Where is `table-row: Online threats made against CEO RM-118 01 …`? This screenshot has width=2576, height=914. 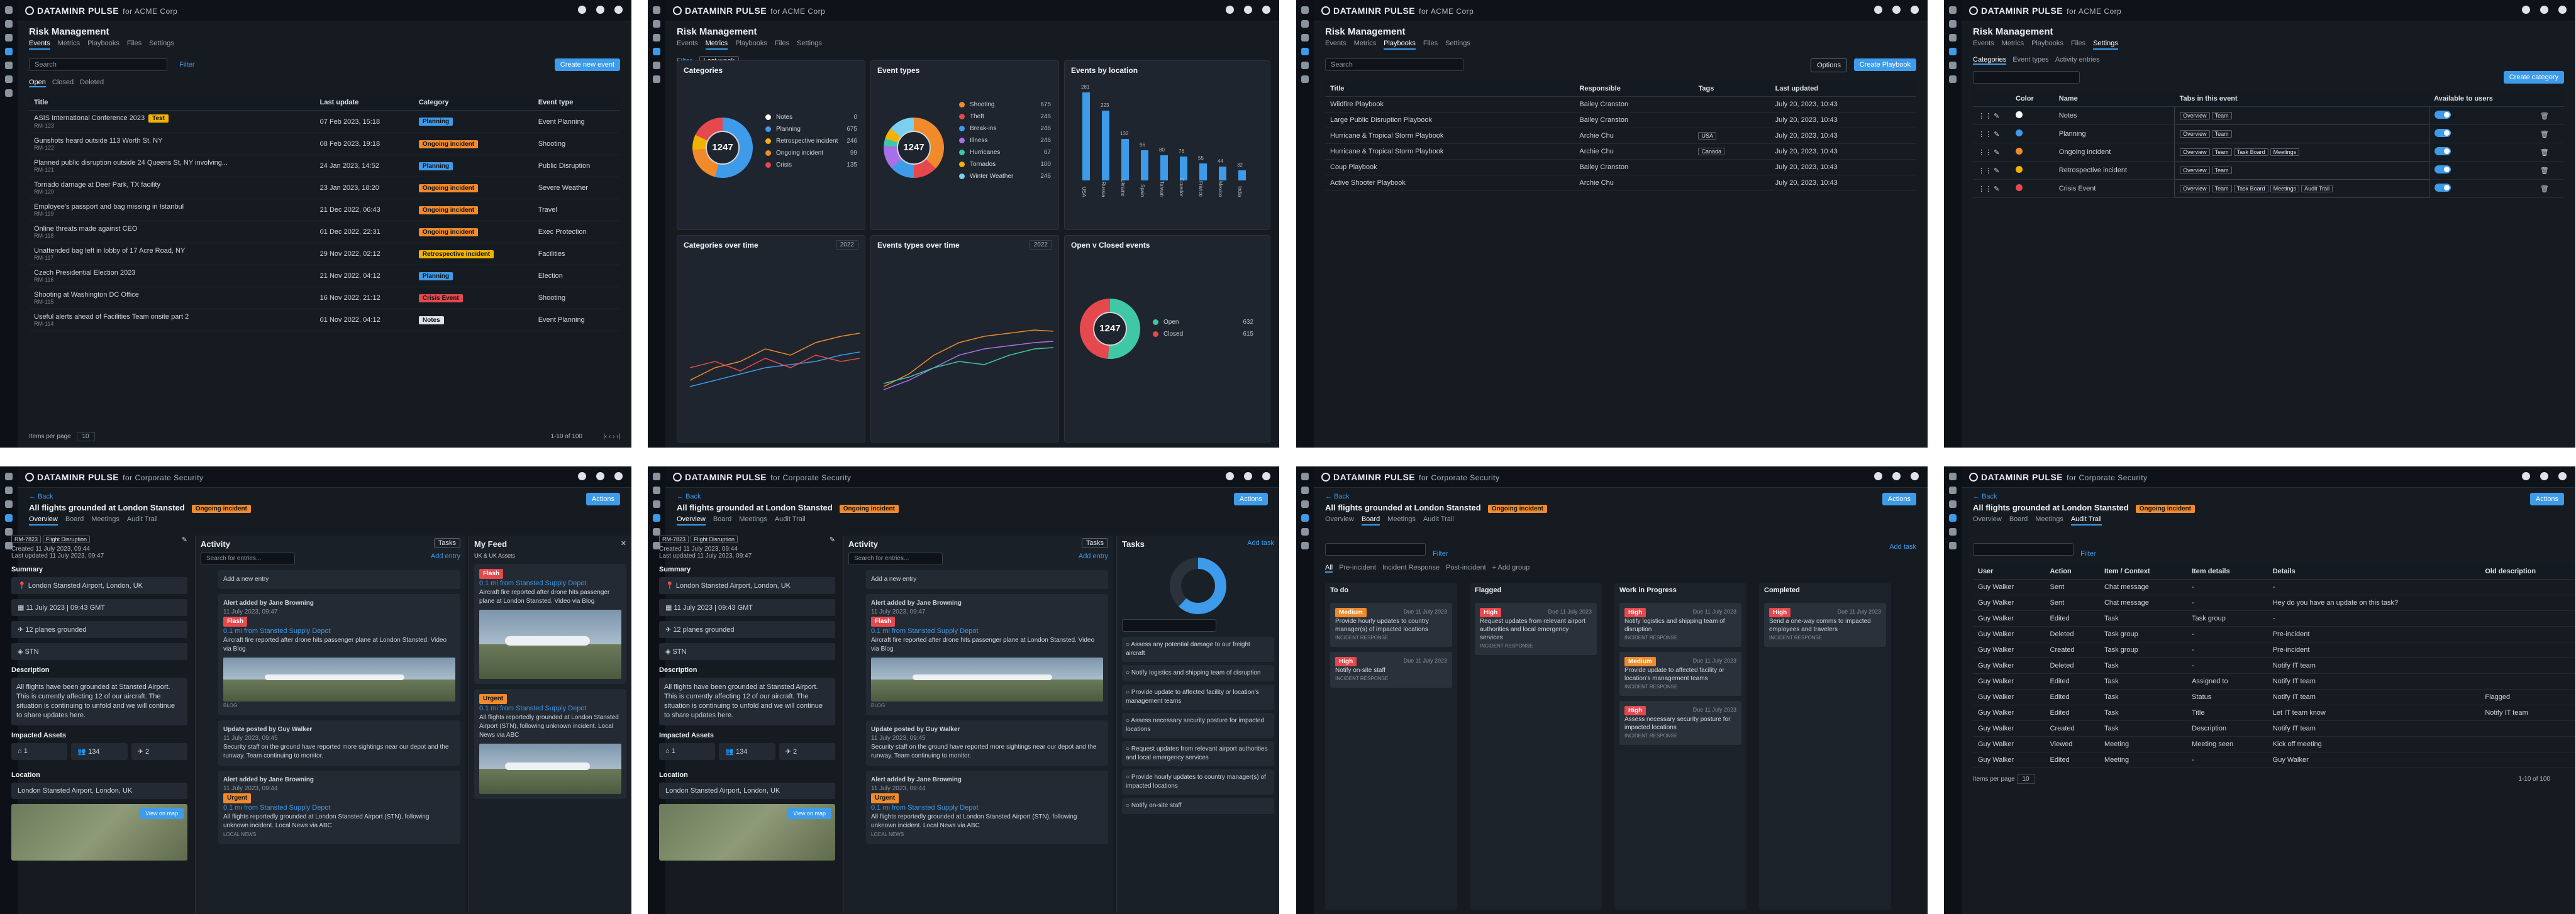
table-row: Online threats made against CEO RM-118 01 … is located at coordinates (324, 232).